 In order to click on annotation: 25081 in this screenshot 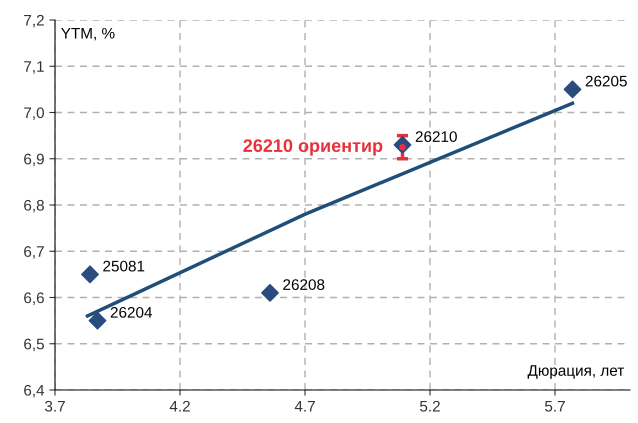, I will do `click(123, 266)`.